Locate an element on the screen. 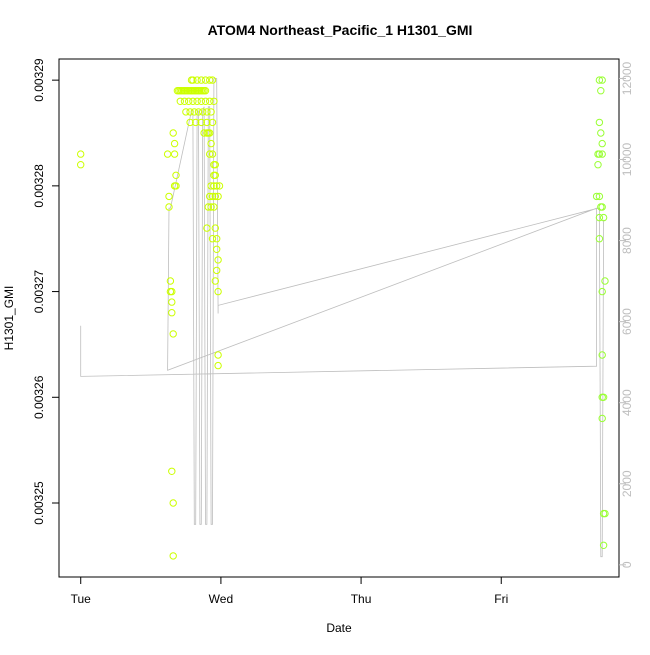 This screenshot has width=650, height=655. y-right-tick-label: 12000 is located at coordinates (627, 78).